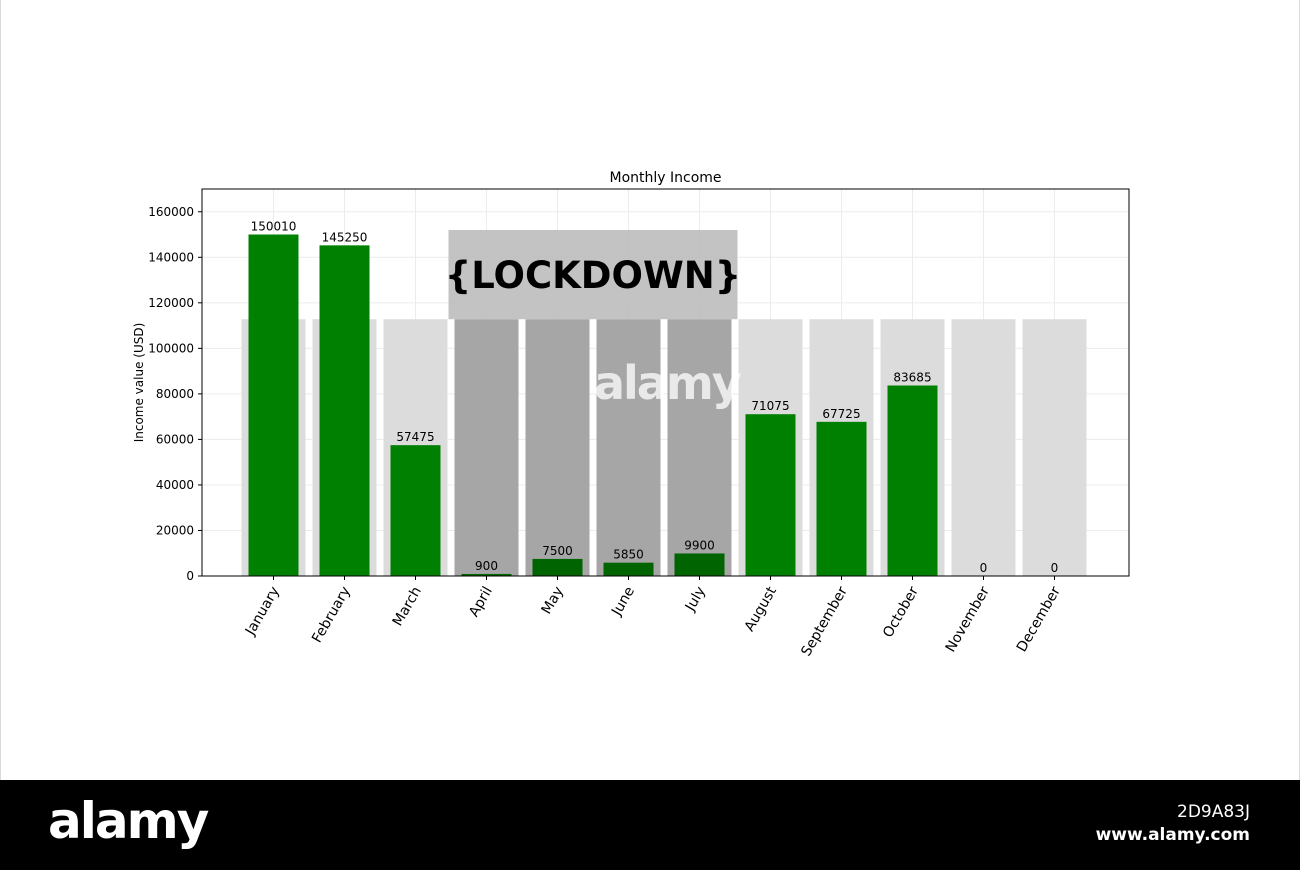 This screenshot has height=870, width=1300. I want to click on y-axis-label: Income value (USD), so click(139, 383).